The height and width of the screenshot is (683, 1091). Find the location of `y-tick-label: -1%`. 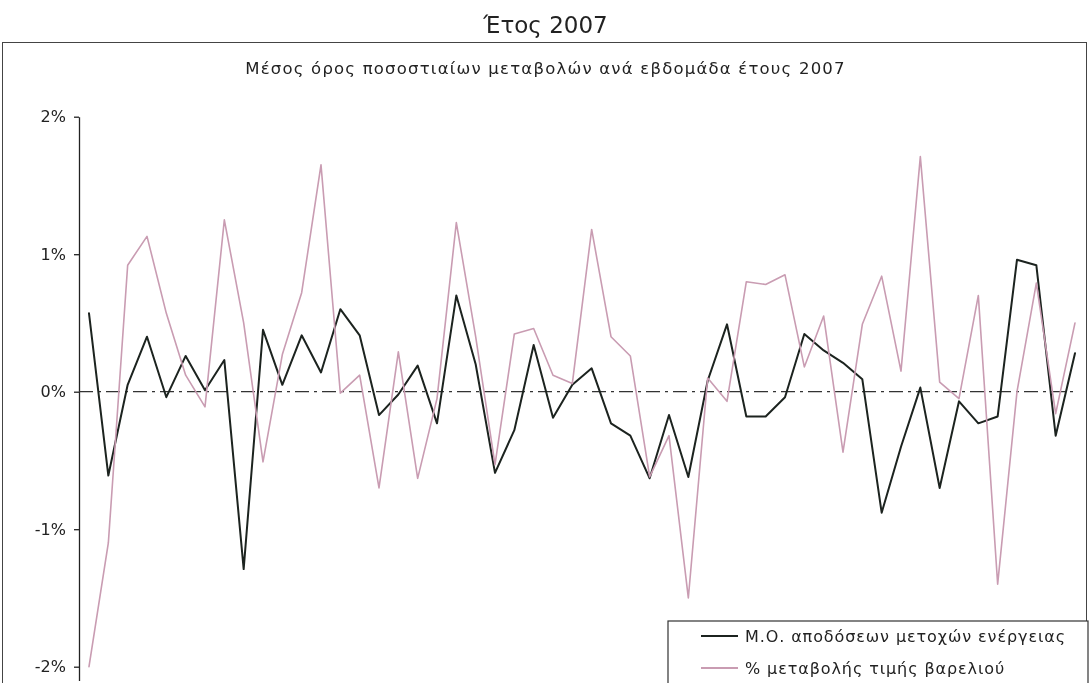

y-tick-label: -1% is located at coordinates (50, 529).